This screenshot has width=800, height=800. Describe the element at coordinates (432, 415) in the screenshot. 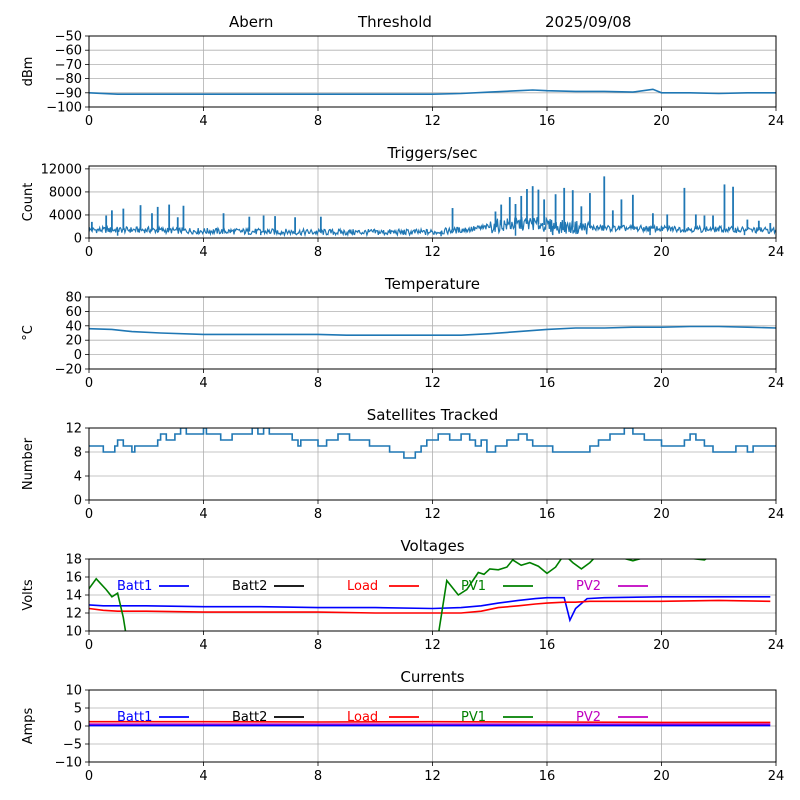

I see `chart-title: Satellites Tracked` at that location.